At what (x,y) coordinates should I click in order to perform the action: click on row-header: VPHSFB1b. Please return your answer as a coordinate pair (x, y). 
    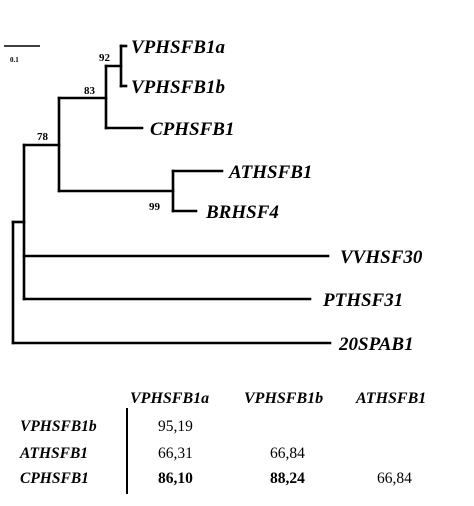
    Looking at the image, I should click on (58, 426).